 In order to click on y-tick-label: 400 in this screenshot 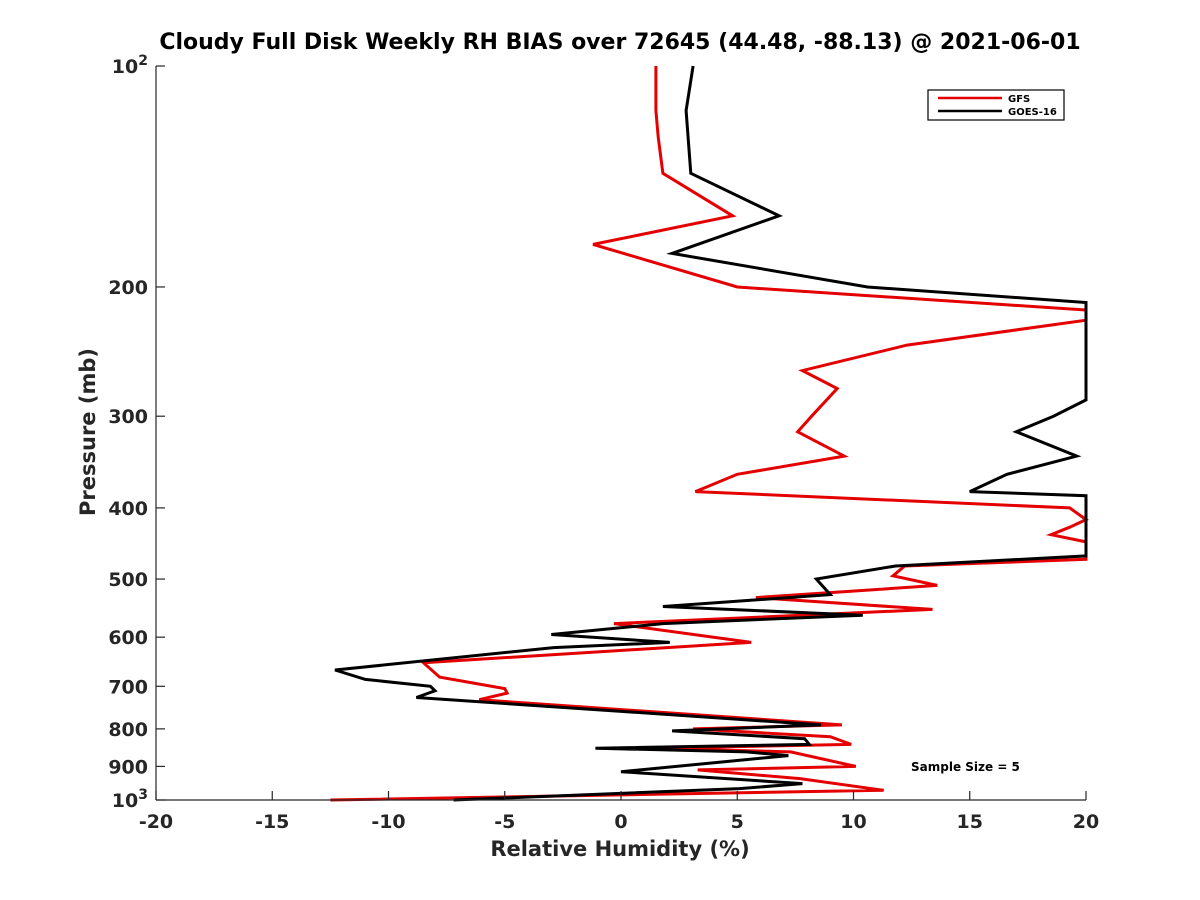, I will do `click(128, 509)`.